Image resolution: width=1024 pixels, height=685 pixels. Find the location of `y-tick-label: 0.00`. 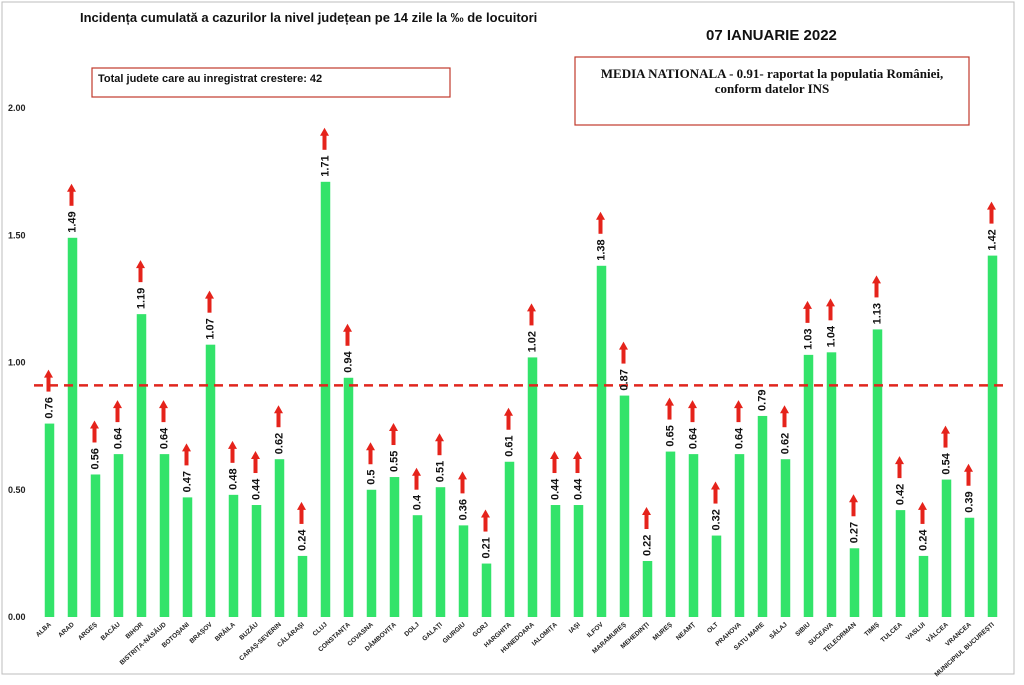

y-tick-label: 0.00 is located at coordinates (17, 617).